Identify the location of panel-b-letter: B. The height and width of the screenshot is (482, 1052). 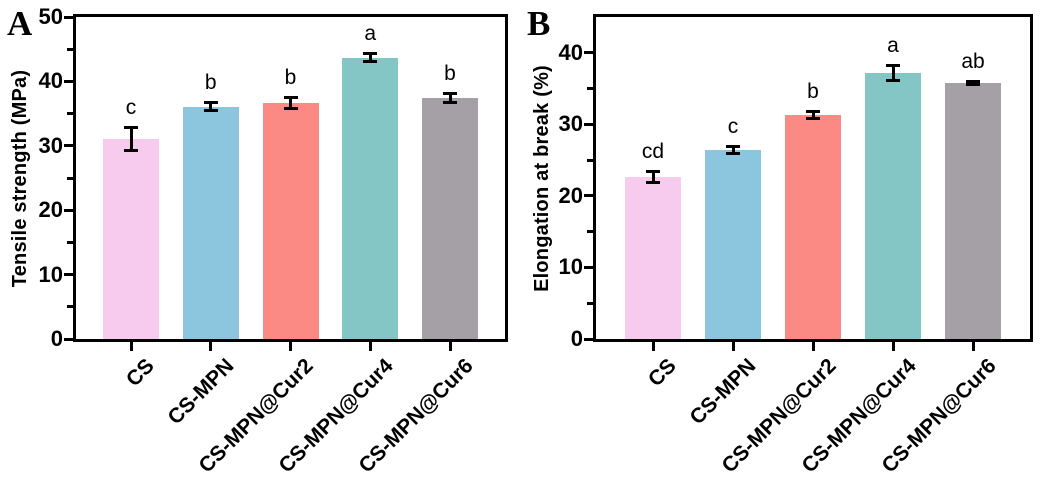
(539, 23).